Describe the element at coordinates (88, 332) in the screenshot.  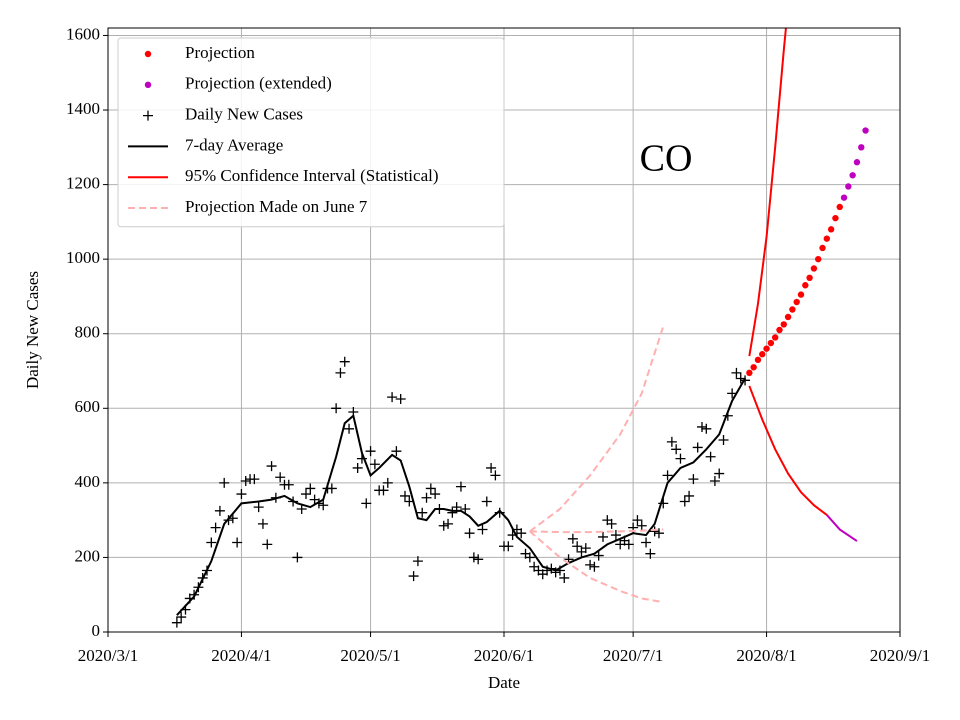
I see `y-tick-label: 800` at that location.